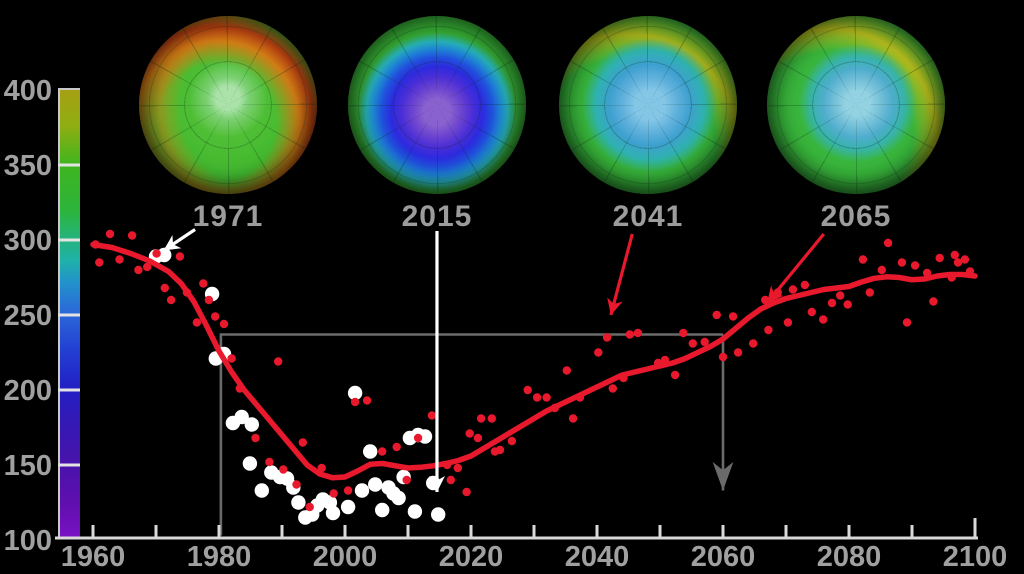  What do you see at coordinates (723, 557) in the screenshot?
I see `svg-text: 2060` at bounding box center [723, 557].